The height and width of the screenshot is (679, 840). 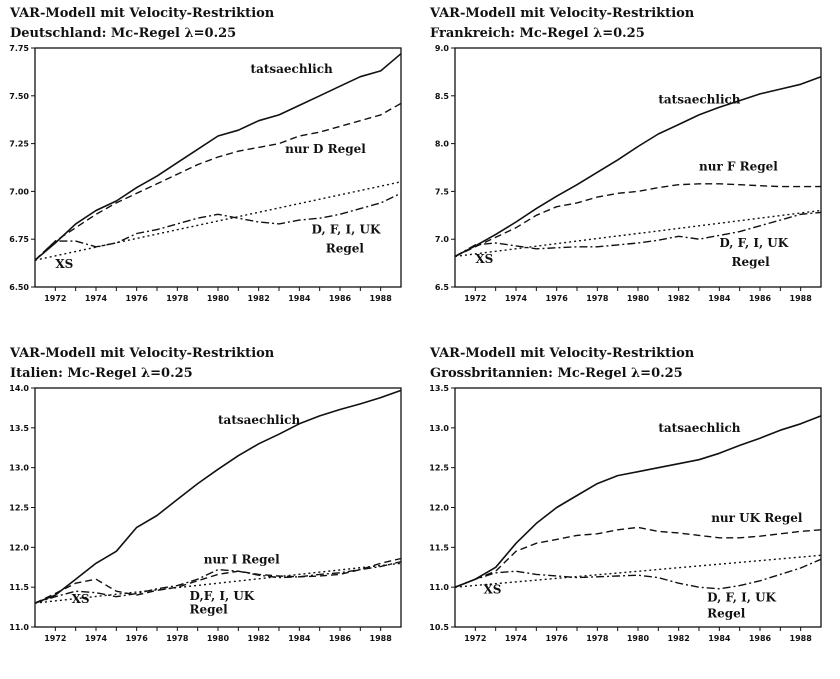 I want to click on chart-subtitle: Frankreich: Mc-Regel λ=0.25, so click(x=537, y=33).